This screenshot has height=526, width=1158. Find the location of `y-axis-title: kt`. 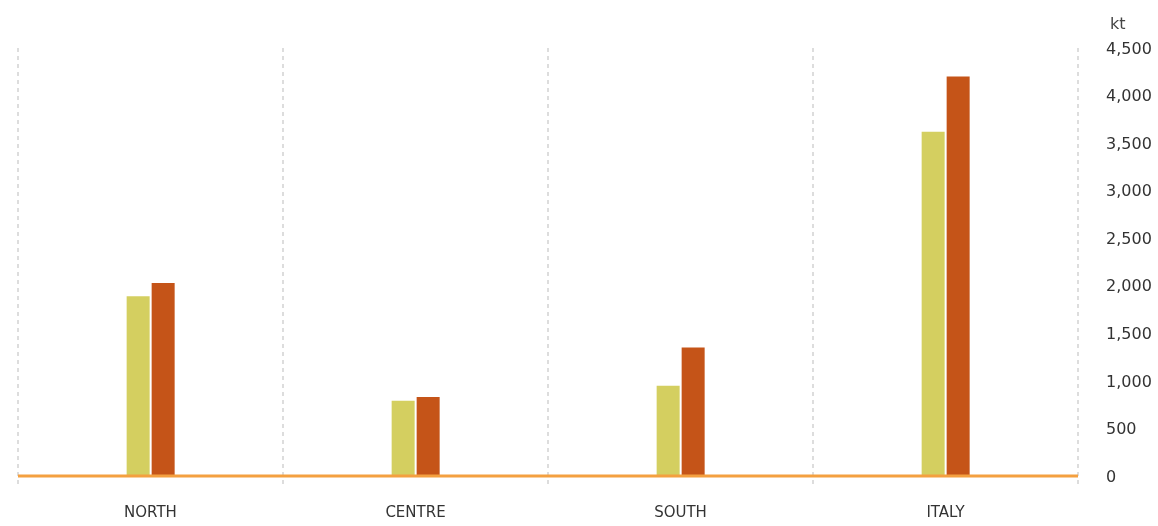

y-axis-title: kt is located at coordinates (1118, 23).